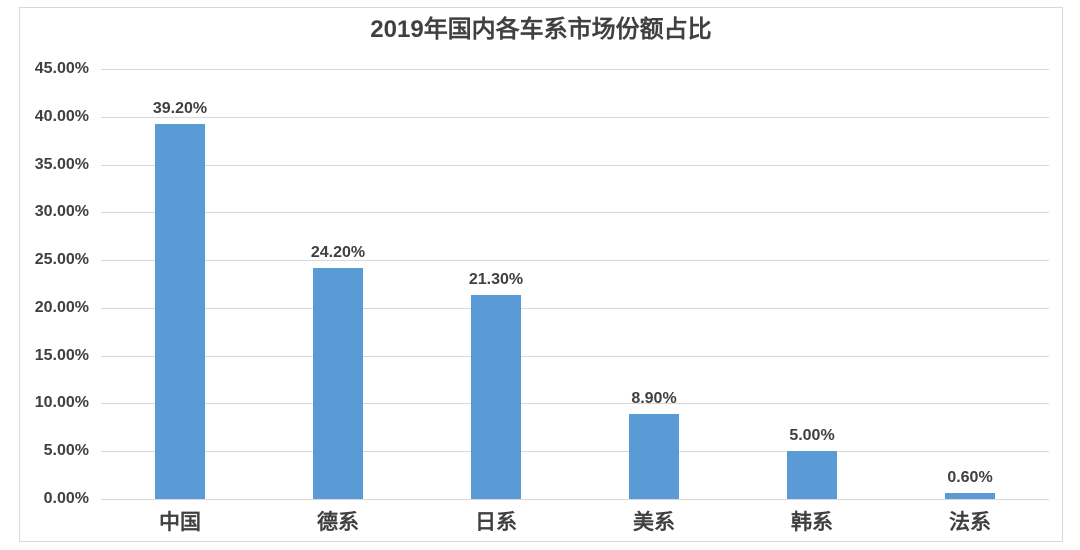 The height and width of the screenshot is (550, 1080). I want to click on y-tick-label: 40.00%, so click(61, 116).